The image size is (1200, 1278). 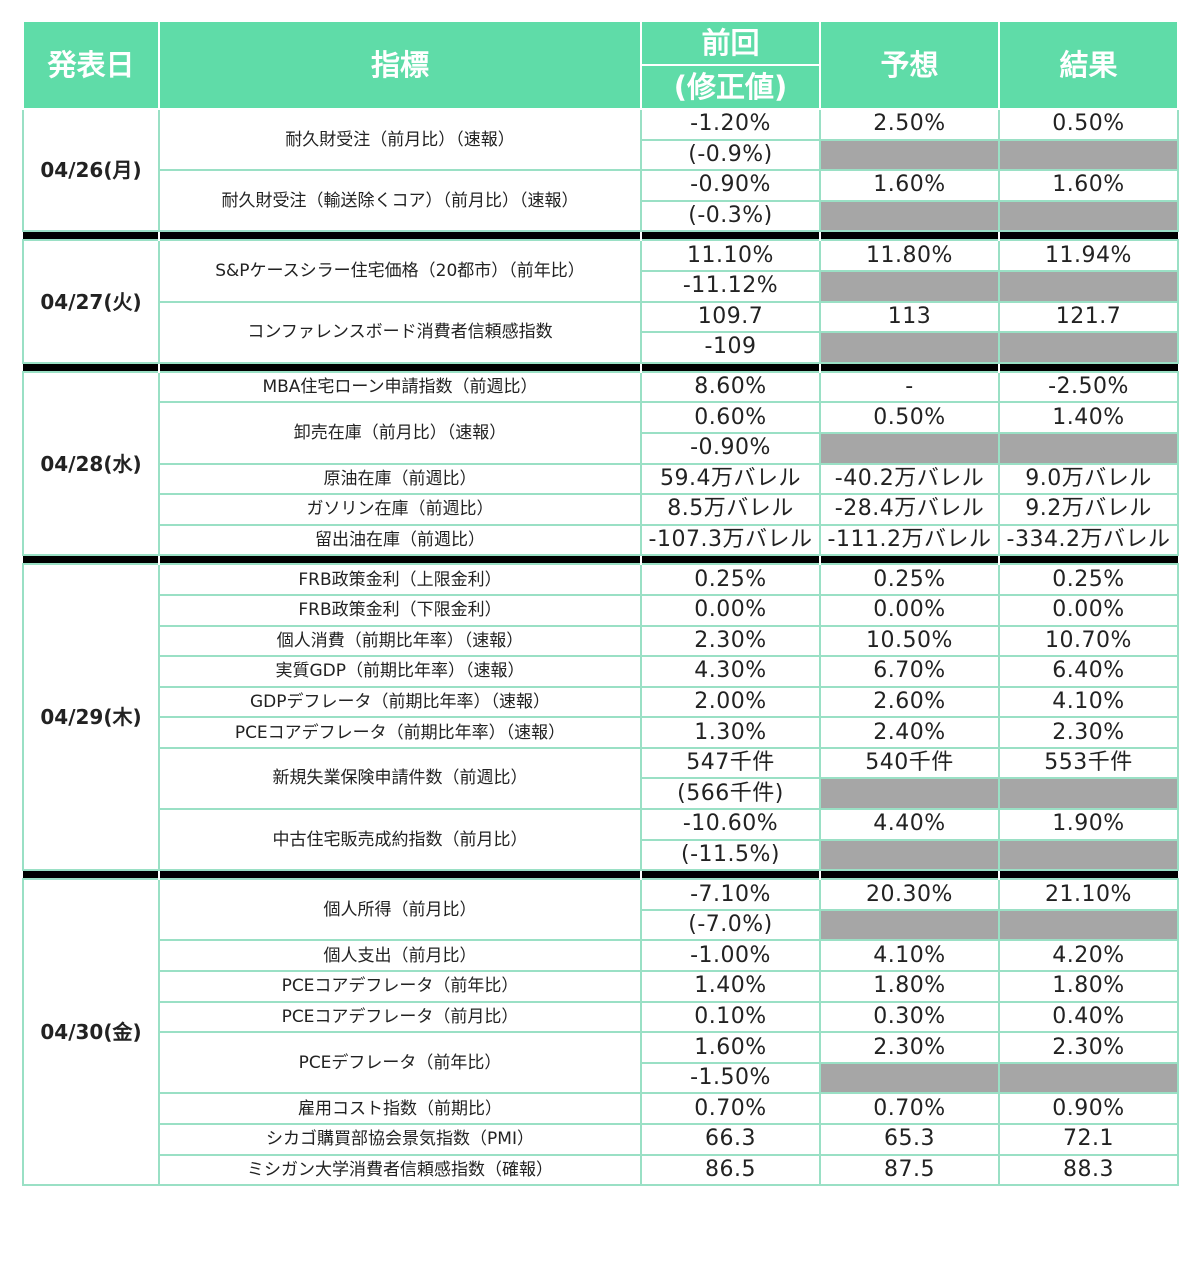 I want to click on forecast-value-cell: 11.80%, so click(x=909, y=255).